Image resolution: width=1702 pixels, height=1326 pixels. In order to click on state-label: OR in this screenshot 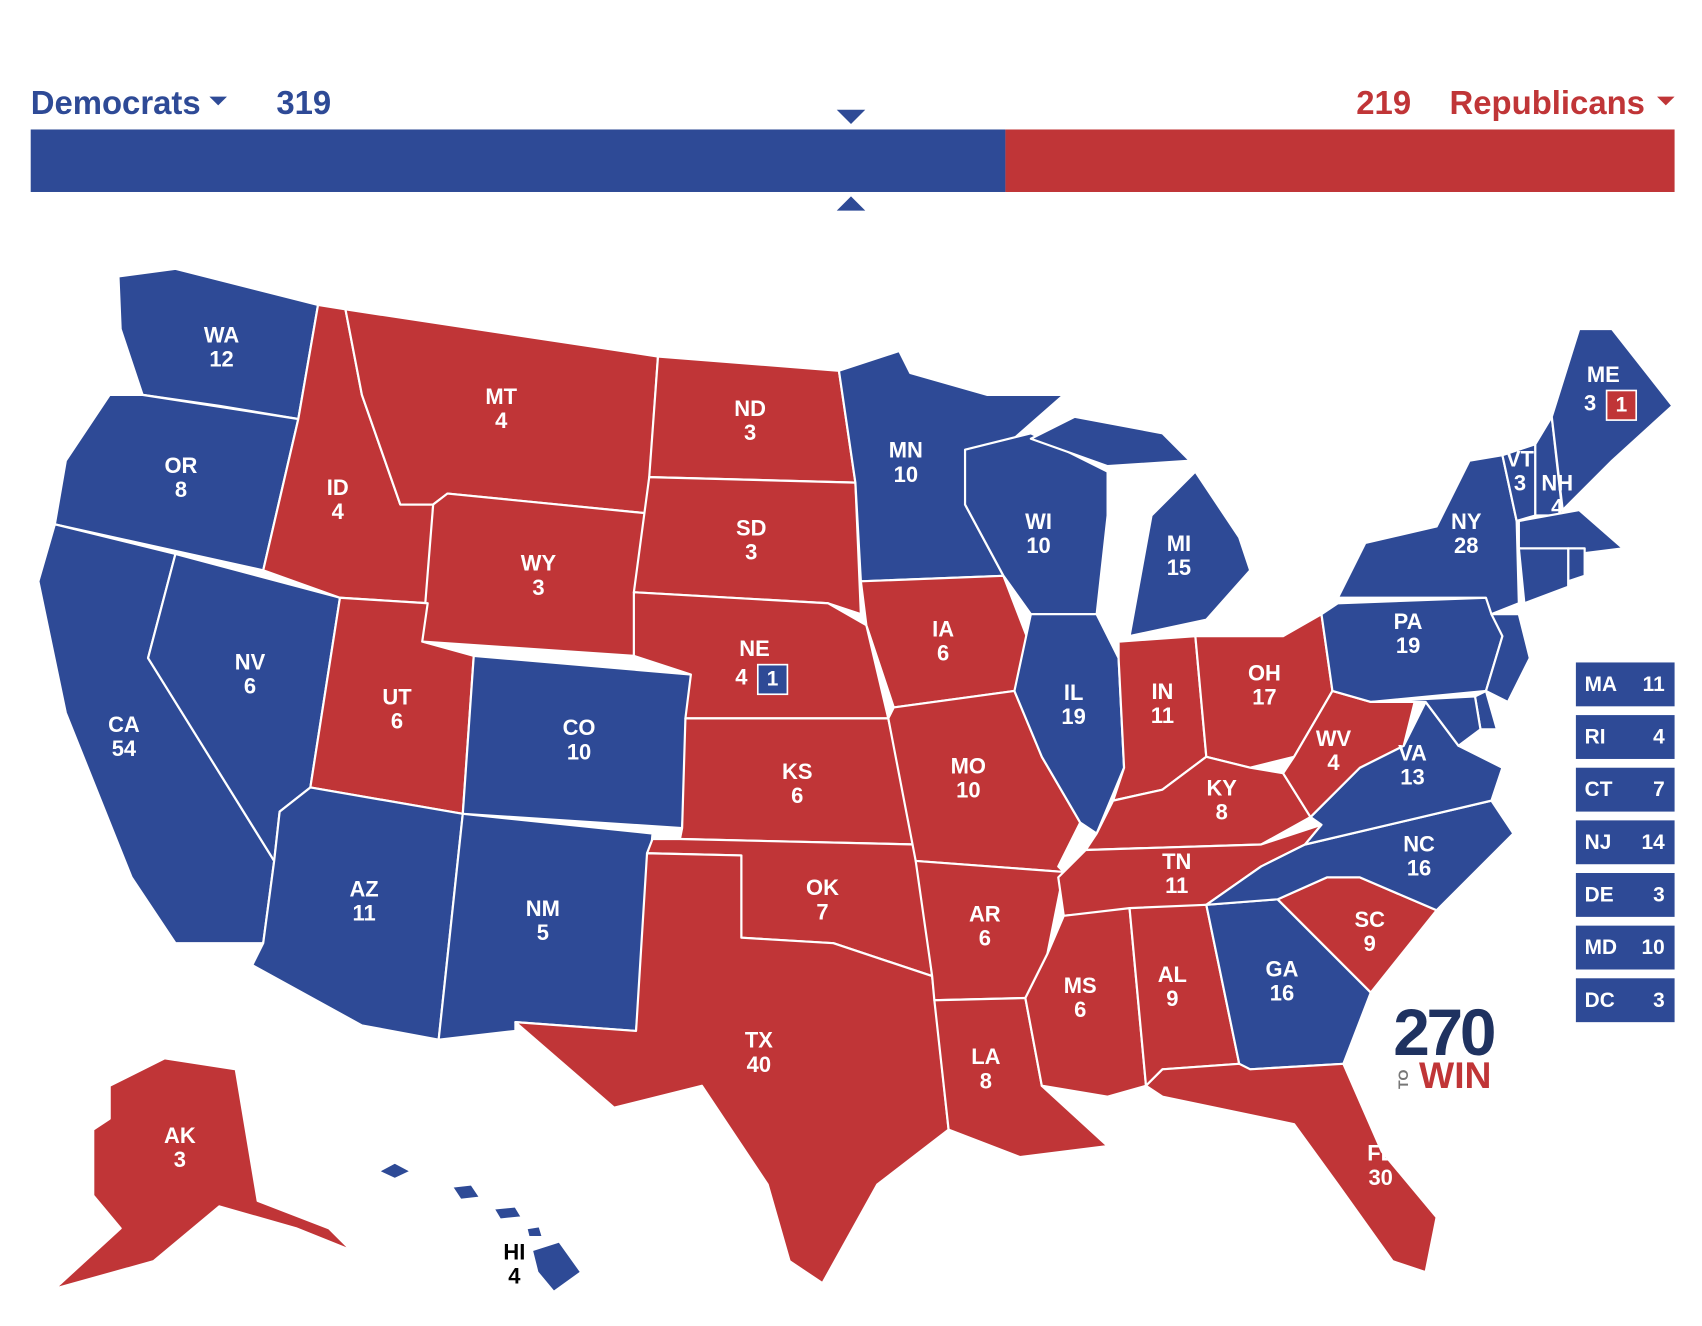, I will do `click(181, 465)`.